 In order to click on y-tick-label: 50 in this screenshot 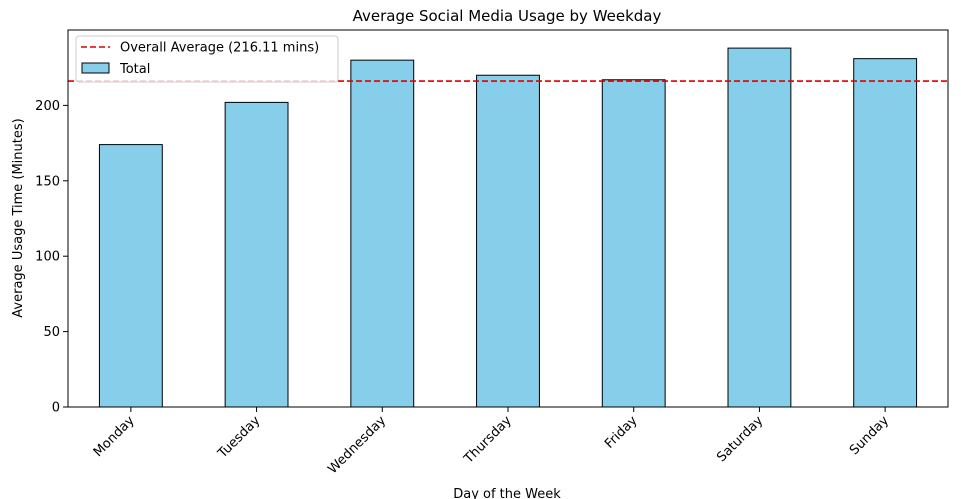, I will do `click(51, 332)`.